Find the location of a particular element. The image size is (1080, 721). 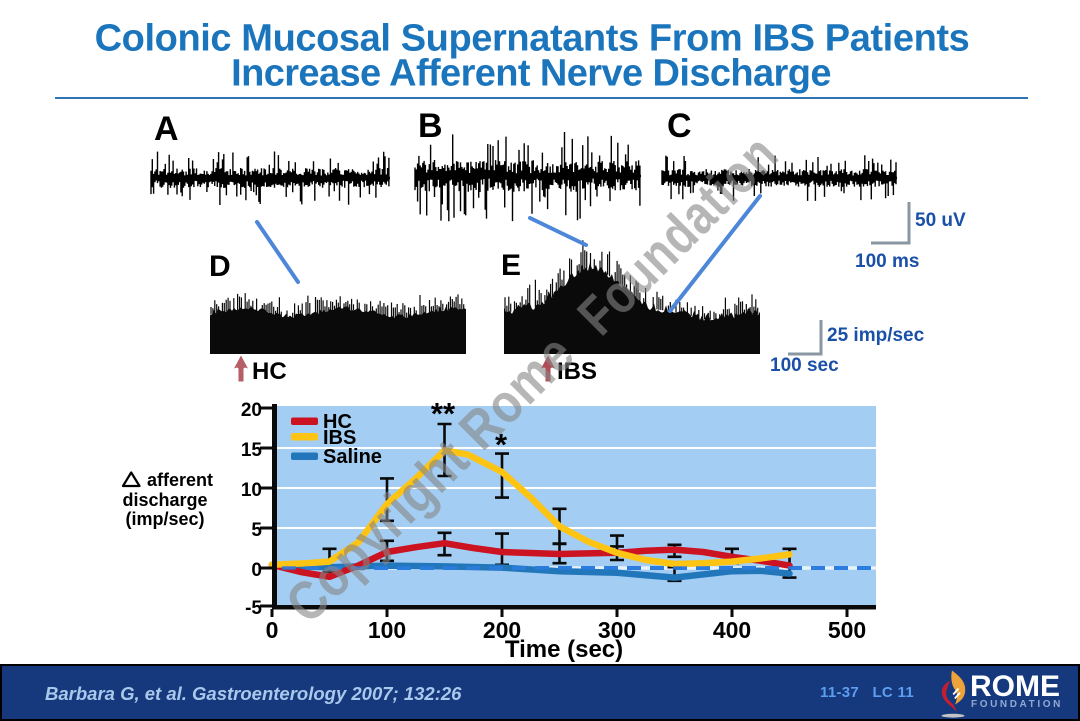

svg-text: D is located at coordinates (220, 266).